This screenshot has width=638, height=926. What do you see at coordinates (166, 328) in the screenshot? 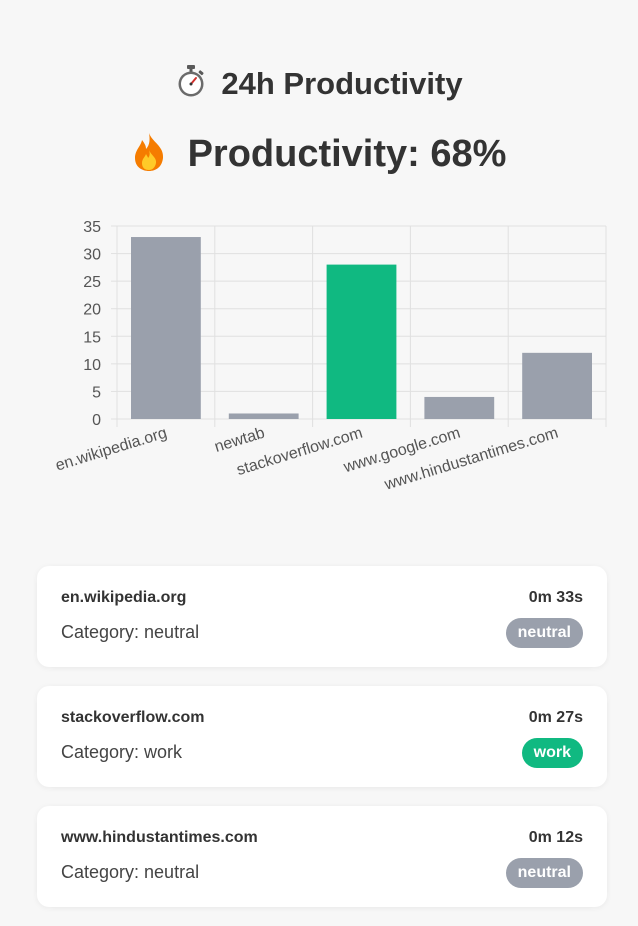
I see `bar-en-wikipedia-org` at bounding box center [166, 328].